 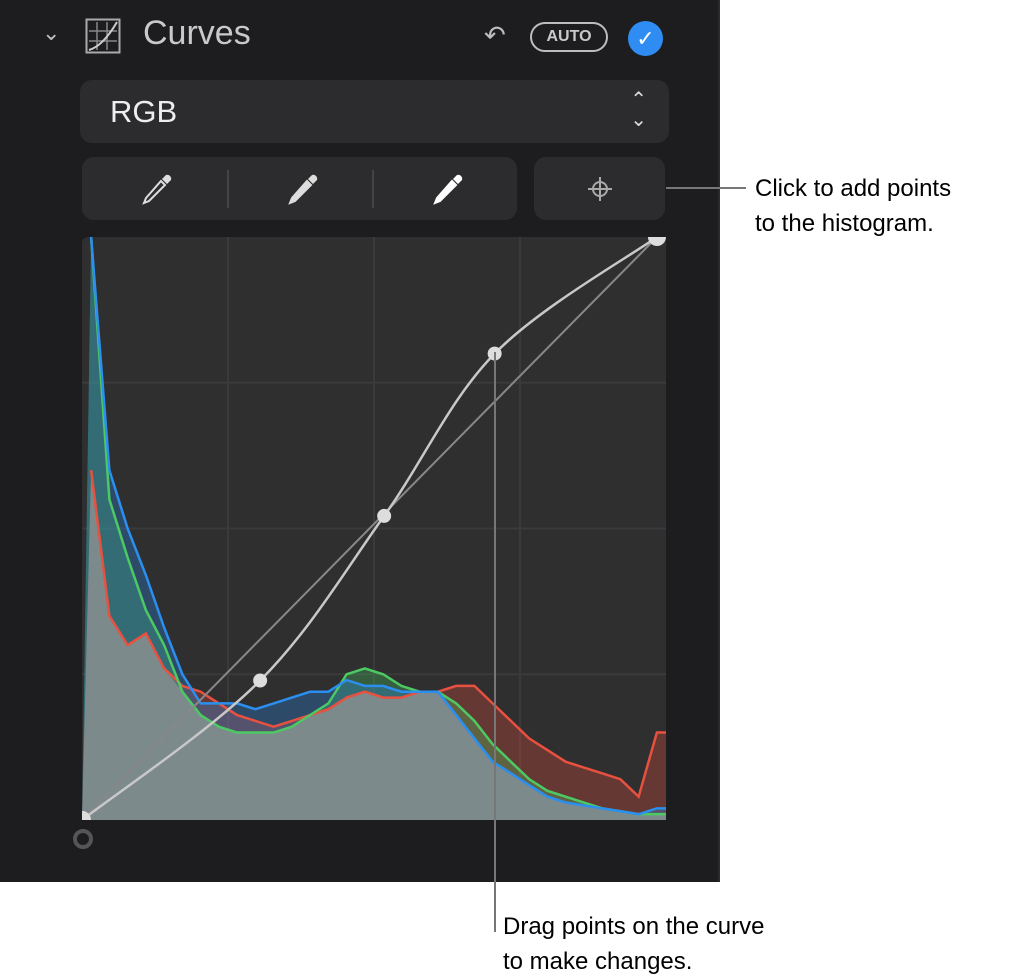 I want to click on add-point-button, so click(x=599, y=188).